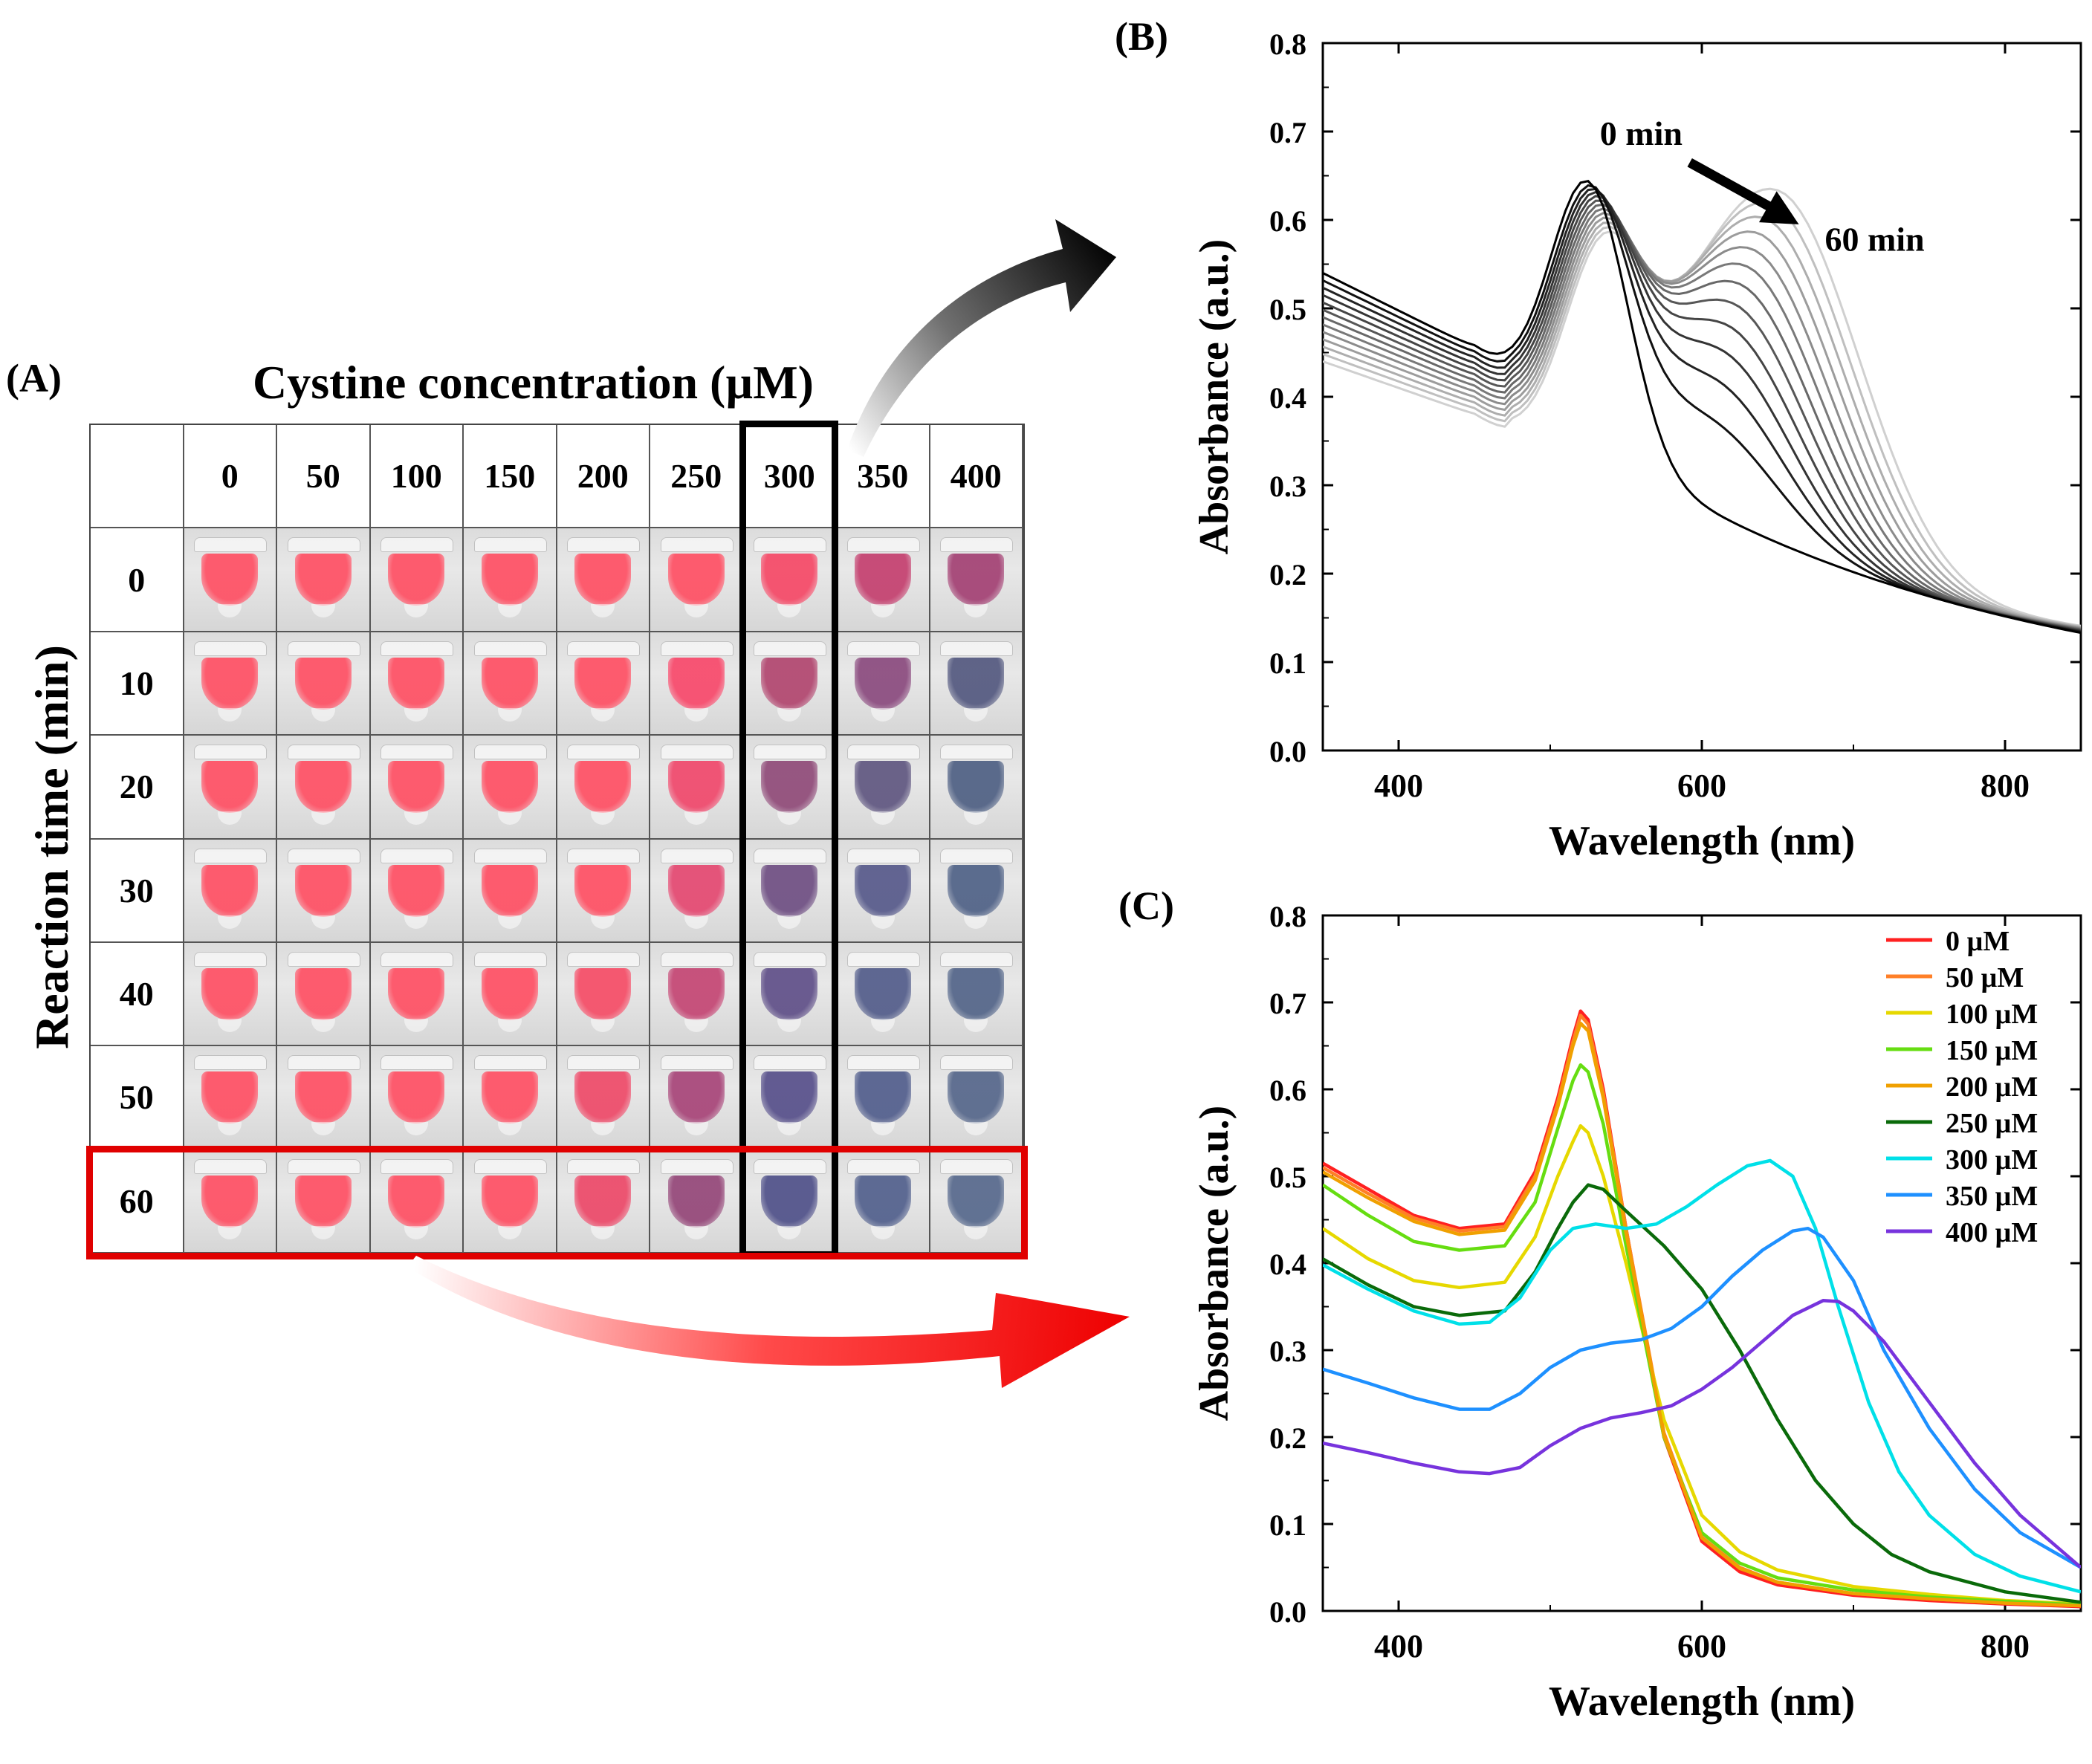  What do you see at coordinates (1398, 786) in the screenshot?
I see `x-tick-label: 400` at bounding box center [1398, 786].